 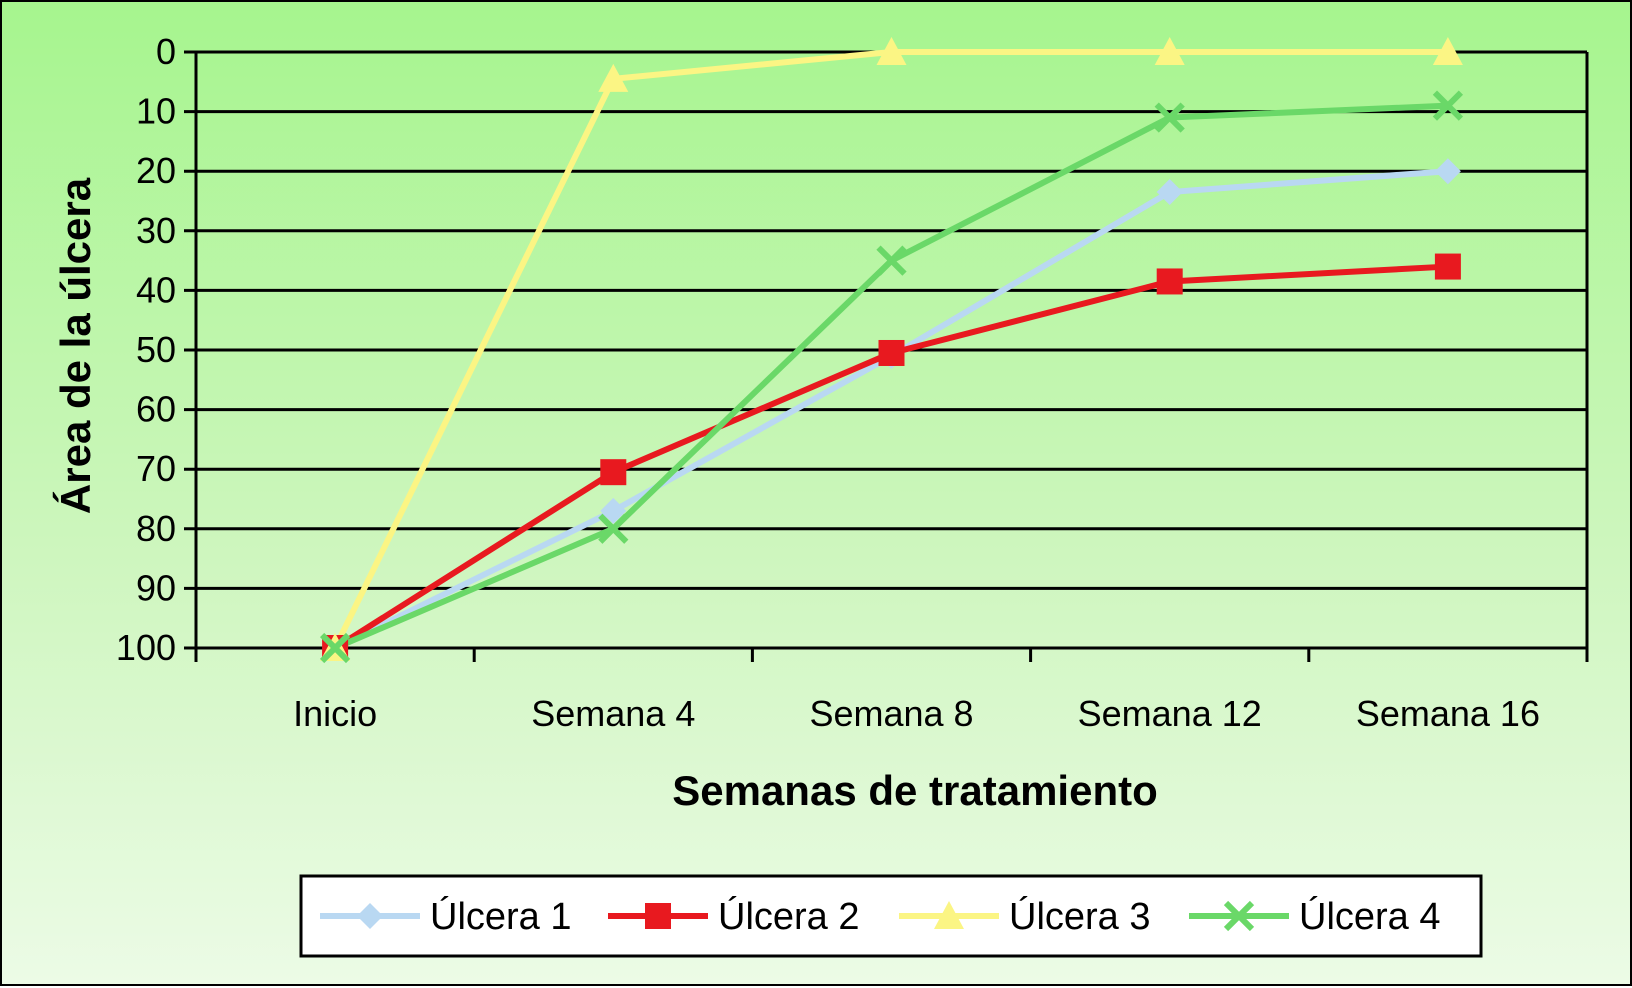 What do you see at coordinates (891, 713) in the screenshot?
I see `x-tick-label: Semana 8` at bounding box center [891, 713].